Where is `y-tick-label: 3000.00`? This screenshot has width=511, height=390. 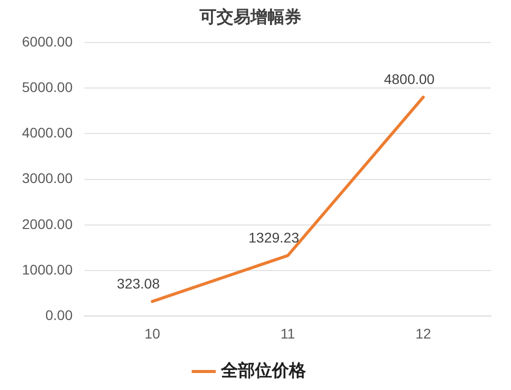 y-tick-label: 3000.00 is located at coordinates (47, 178).